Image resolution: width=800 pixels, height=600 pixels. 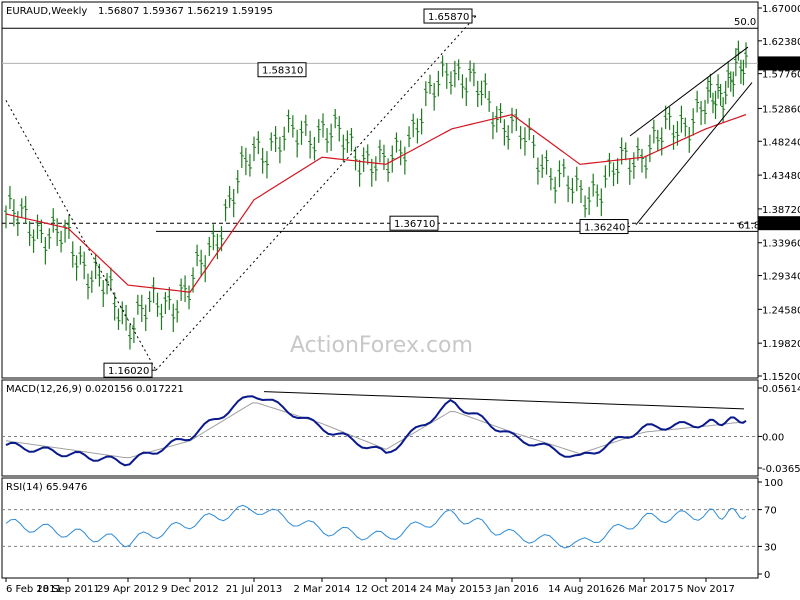 I want to click on x-axis-label: 5 Nov 2017, so click(x=706, y=589).